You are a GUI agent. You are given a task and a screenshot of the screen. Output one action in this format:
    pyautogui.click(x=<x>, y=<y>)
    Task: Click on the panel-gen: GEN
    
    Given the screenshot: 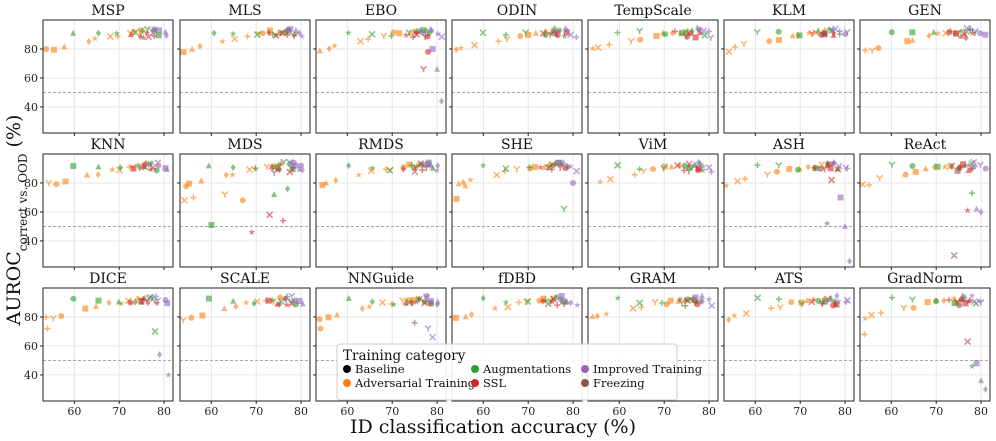 What is the action you would take?
    pyautogui.click(x=924, y=69)
    